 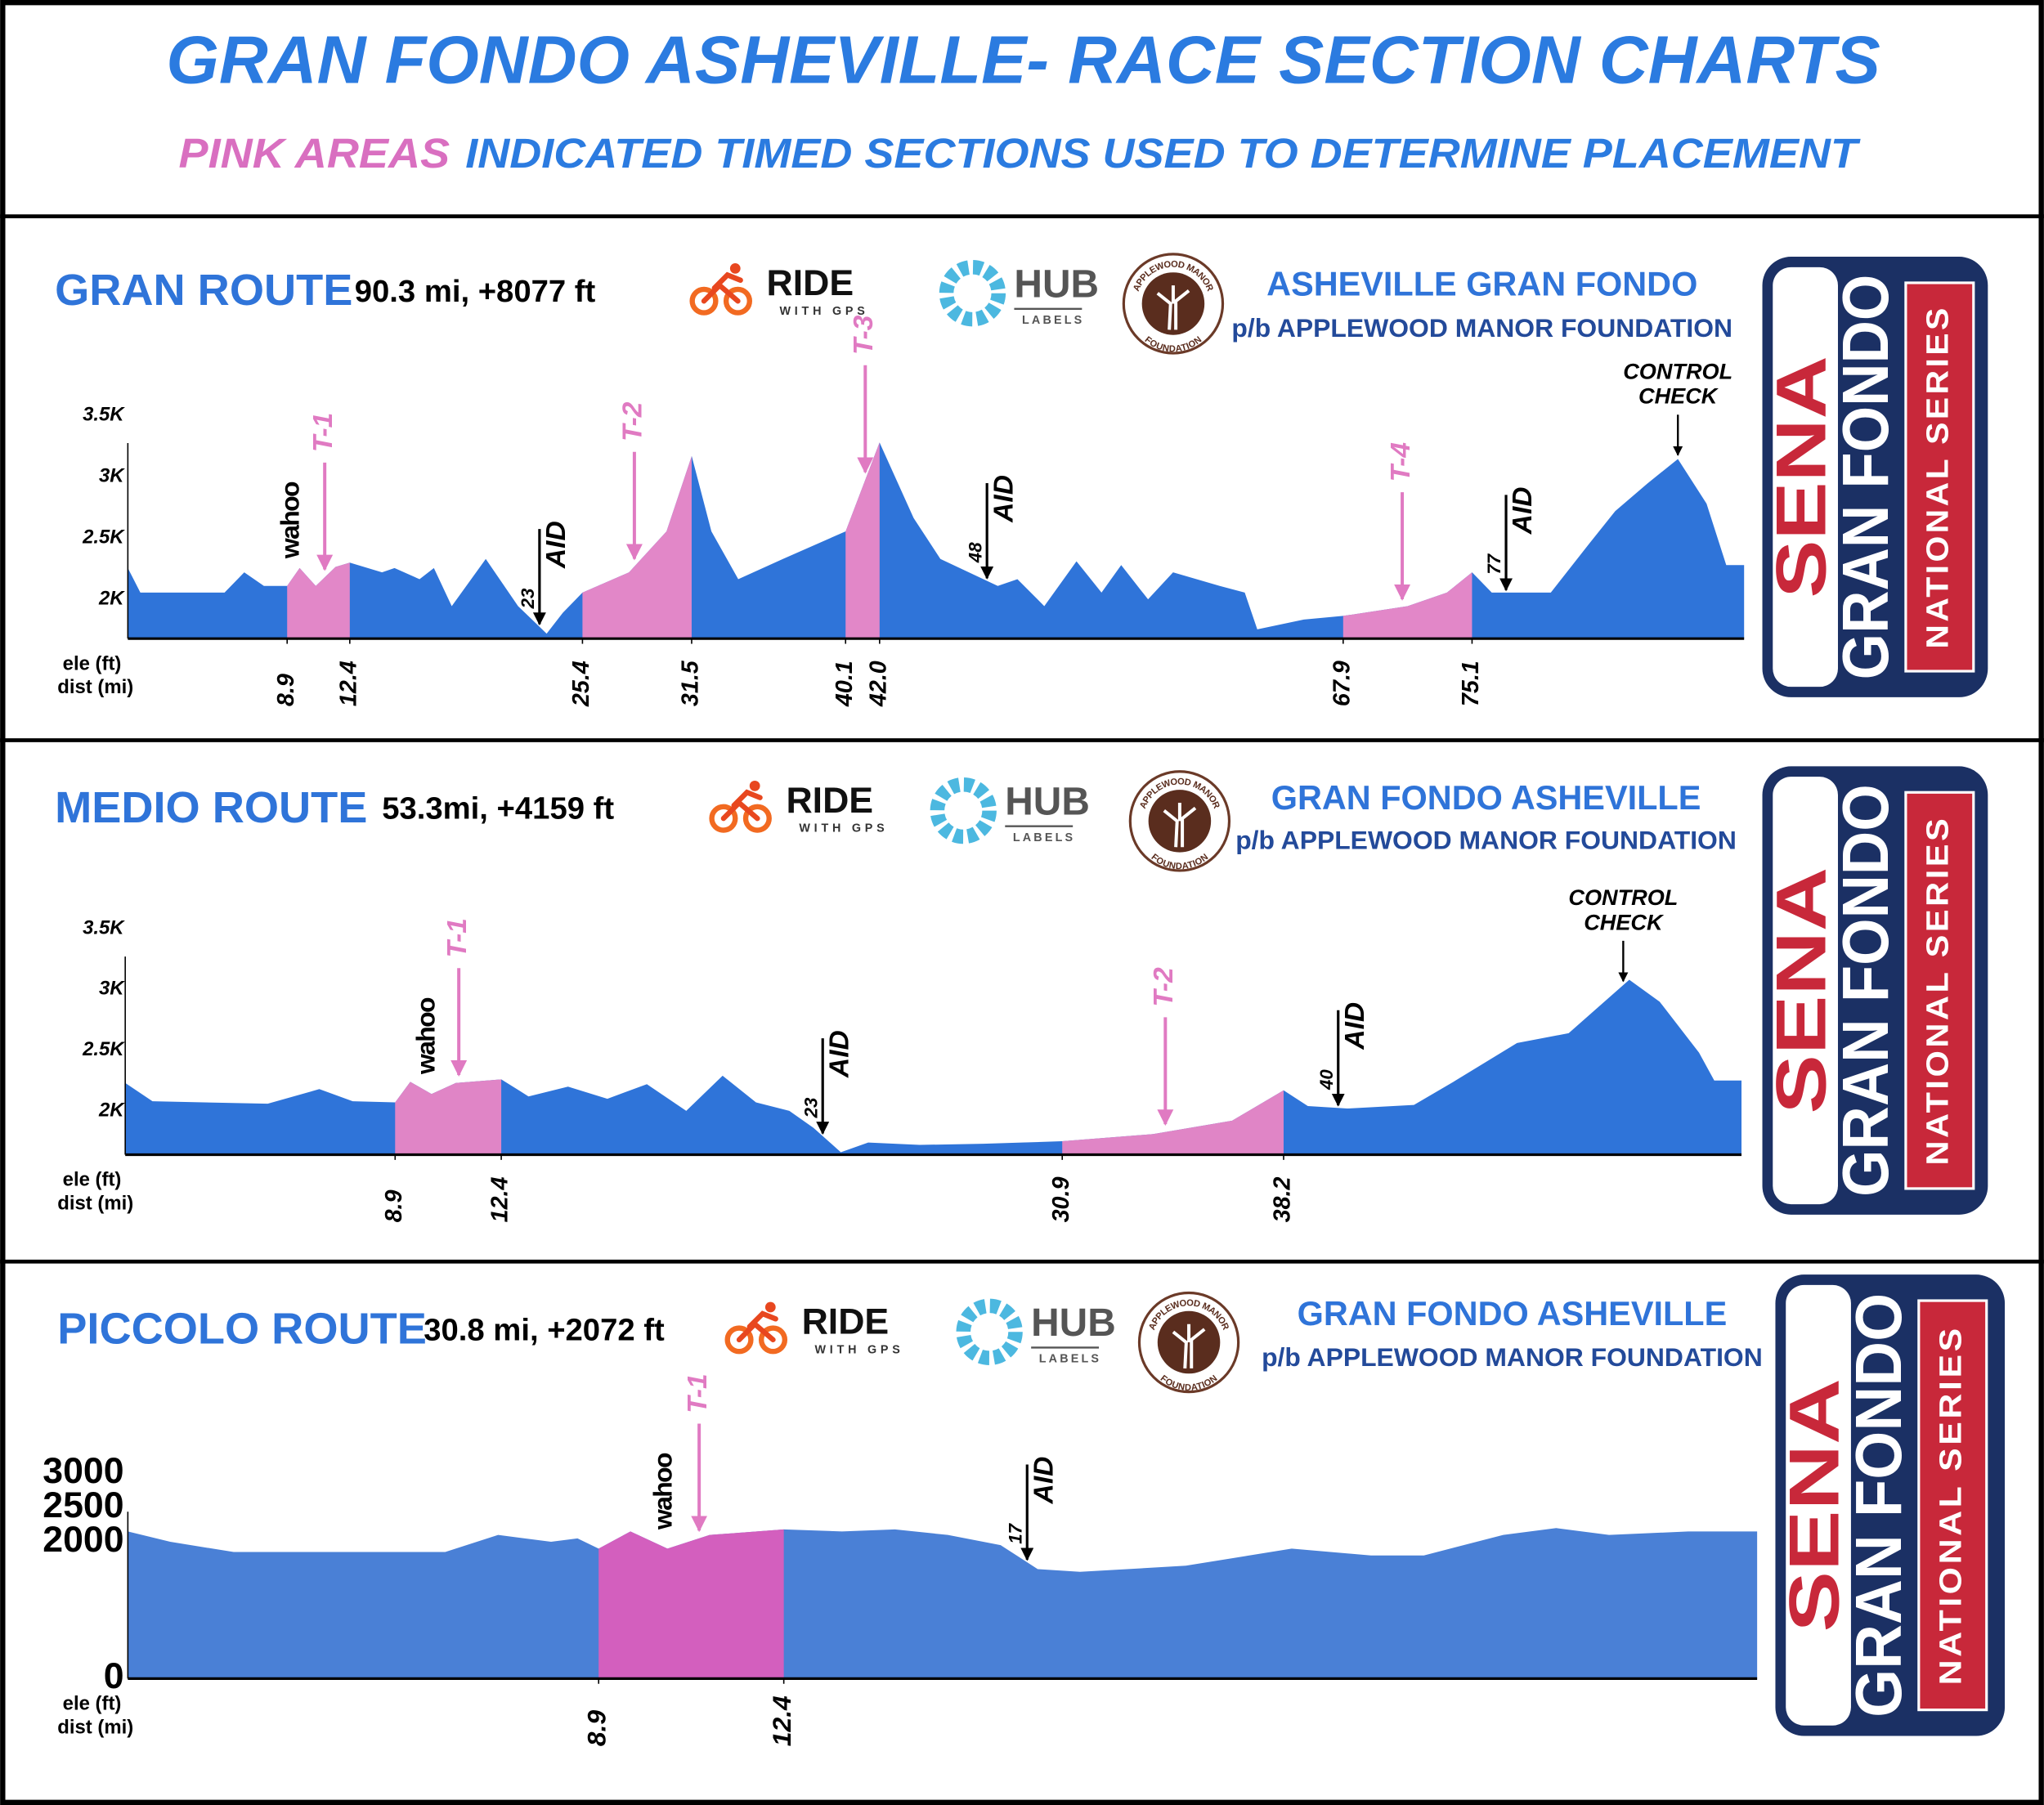 I want to click on x-tick-label: 38.2, so click(x=1283, y=1200).